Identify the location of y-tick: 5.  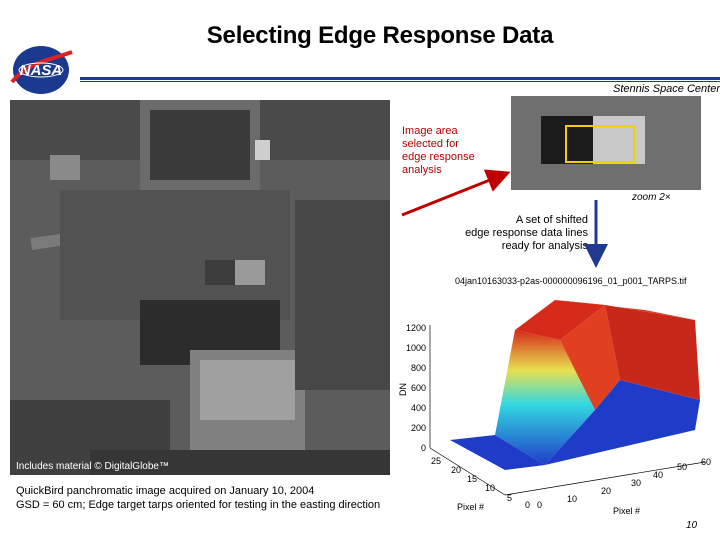
(509, 498).